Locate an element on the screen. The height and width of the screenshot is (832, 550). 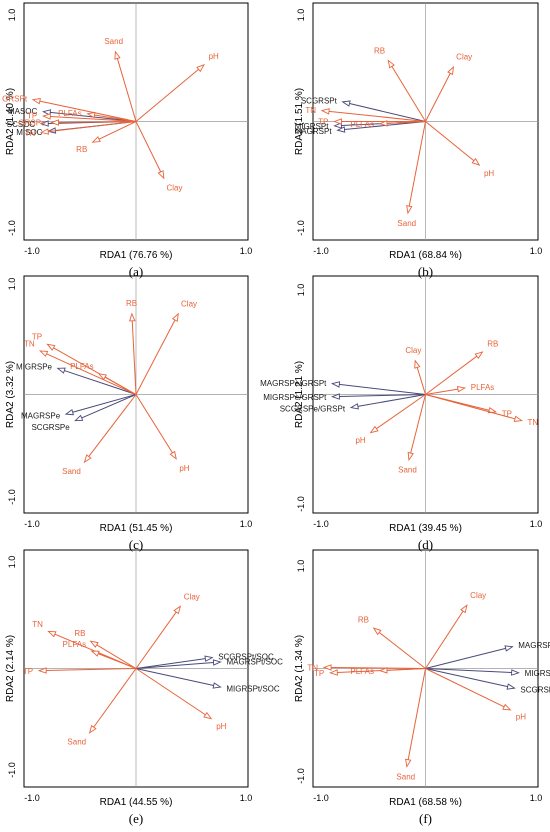
response-magrspe-label: MAGRSPe is located at coordinates (41, 416).